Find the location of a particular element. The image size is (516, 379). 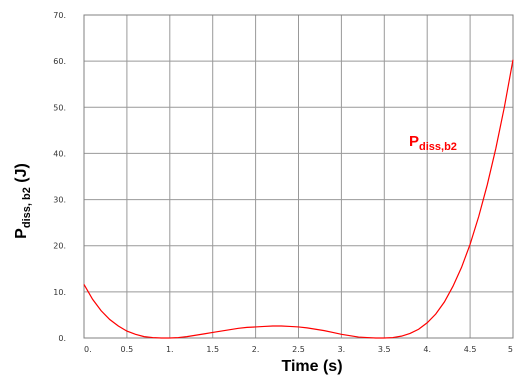

x-tick-labels: 0. 0.5 1. 1.5 2. 2.5 3. 3.5 4. 4.5 5 is located at coordinates (298, 349).